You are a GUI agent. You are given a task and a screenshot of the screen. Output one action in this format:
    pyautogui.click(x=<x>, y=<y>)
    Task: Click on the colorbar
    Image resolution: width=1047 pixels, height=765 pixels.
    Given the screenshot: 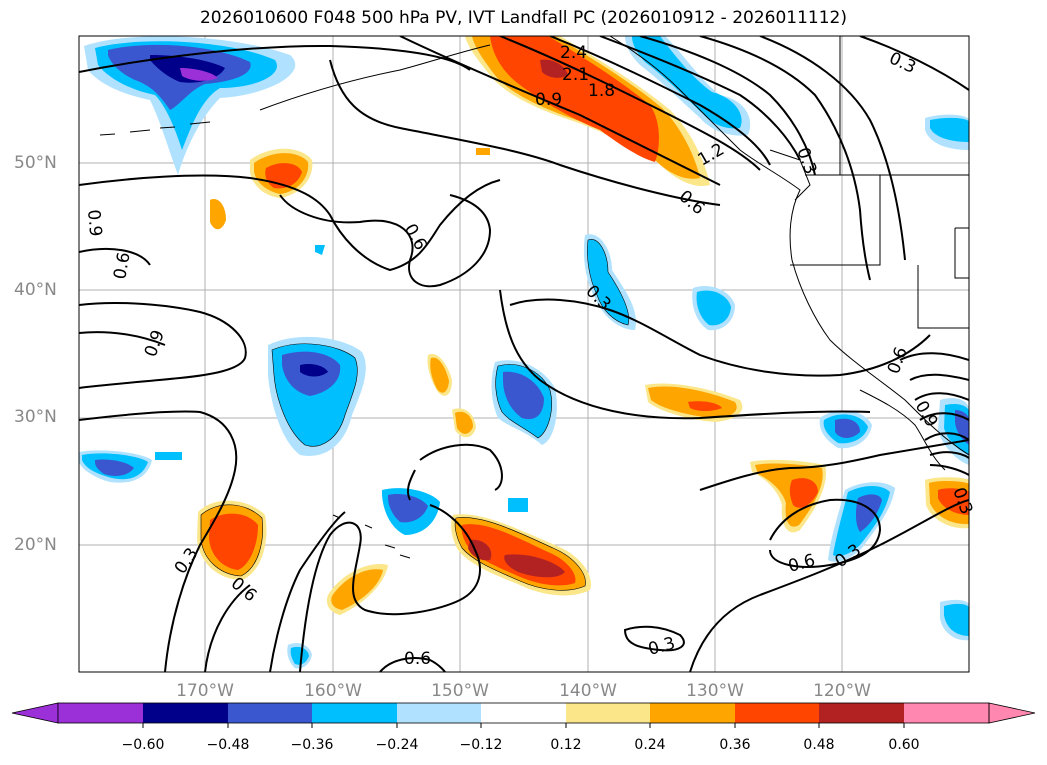 What is the action you would take?
    pyautogui.click(x=523, y=715)
    